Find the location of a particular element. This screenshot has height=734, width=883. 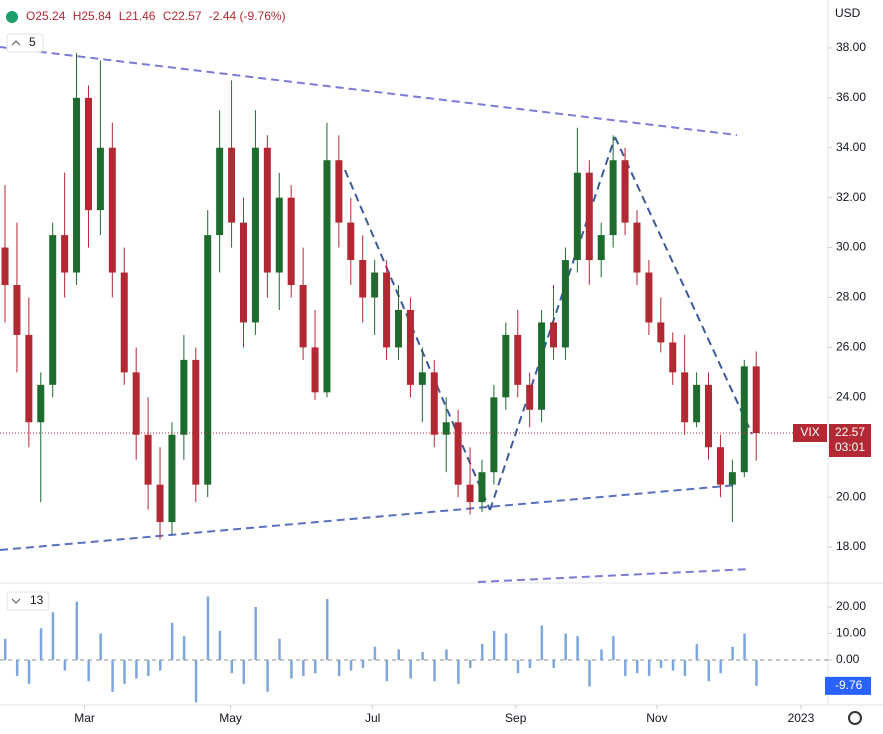

countdown: 03:01 is located at coordinates (850, 447).